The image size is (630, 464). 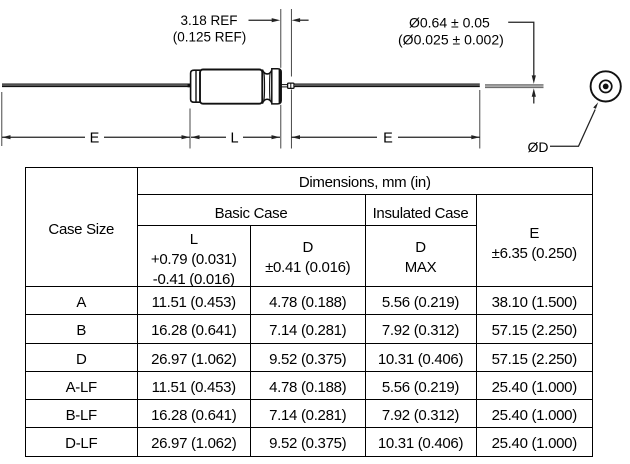 I want to click on svg-text: ØD, so click(x=538, y=147).